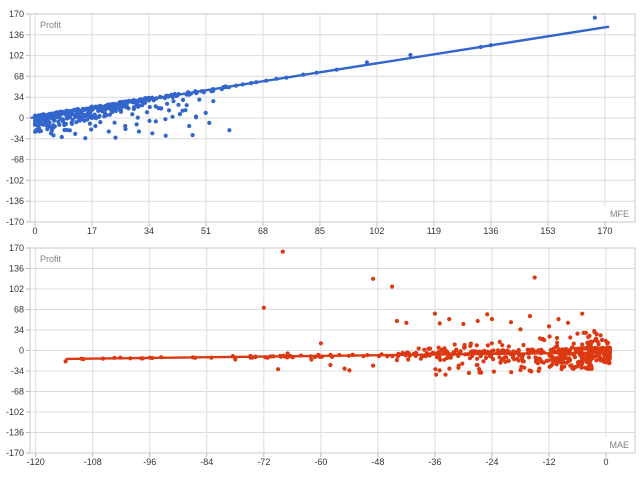 Image resolution: width=640 pixels, height=480 pixels. What do you see at coordinates (337, 356) in the screenshot?
I see `profit-vs-mae-trendline` at bounding box center [337, 356].